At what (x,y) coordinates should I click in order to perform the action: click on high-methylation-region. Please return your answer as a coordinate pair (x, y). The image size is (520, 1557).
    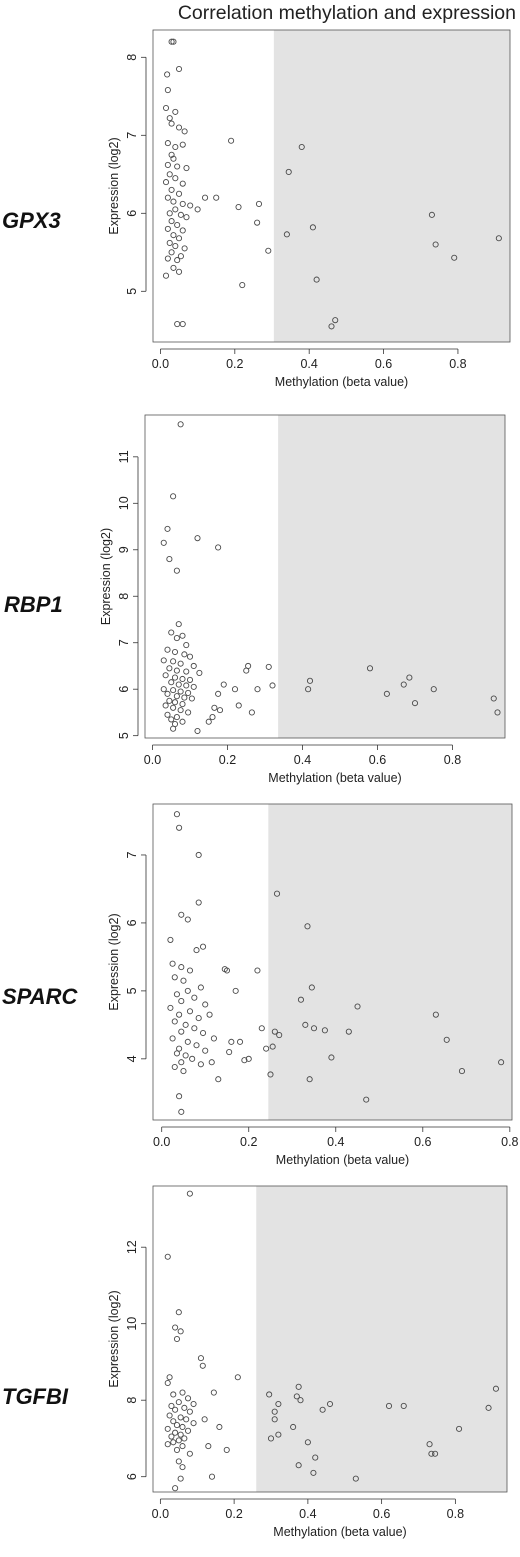
    Looking at the image, I should click on (391, 576).